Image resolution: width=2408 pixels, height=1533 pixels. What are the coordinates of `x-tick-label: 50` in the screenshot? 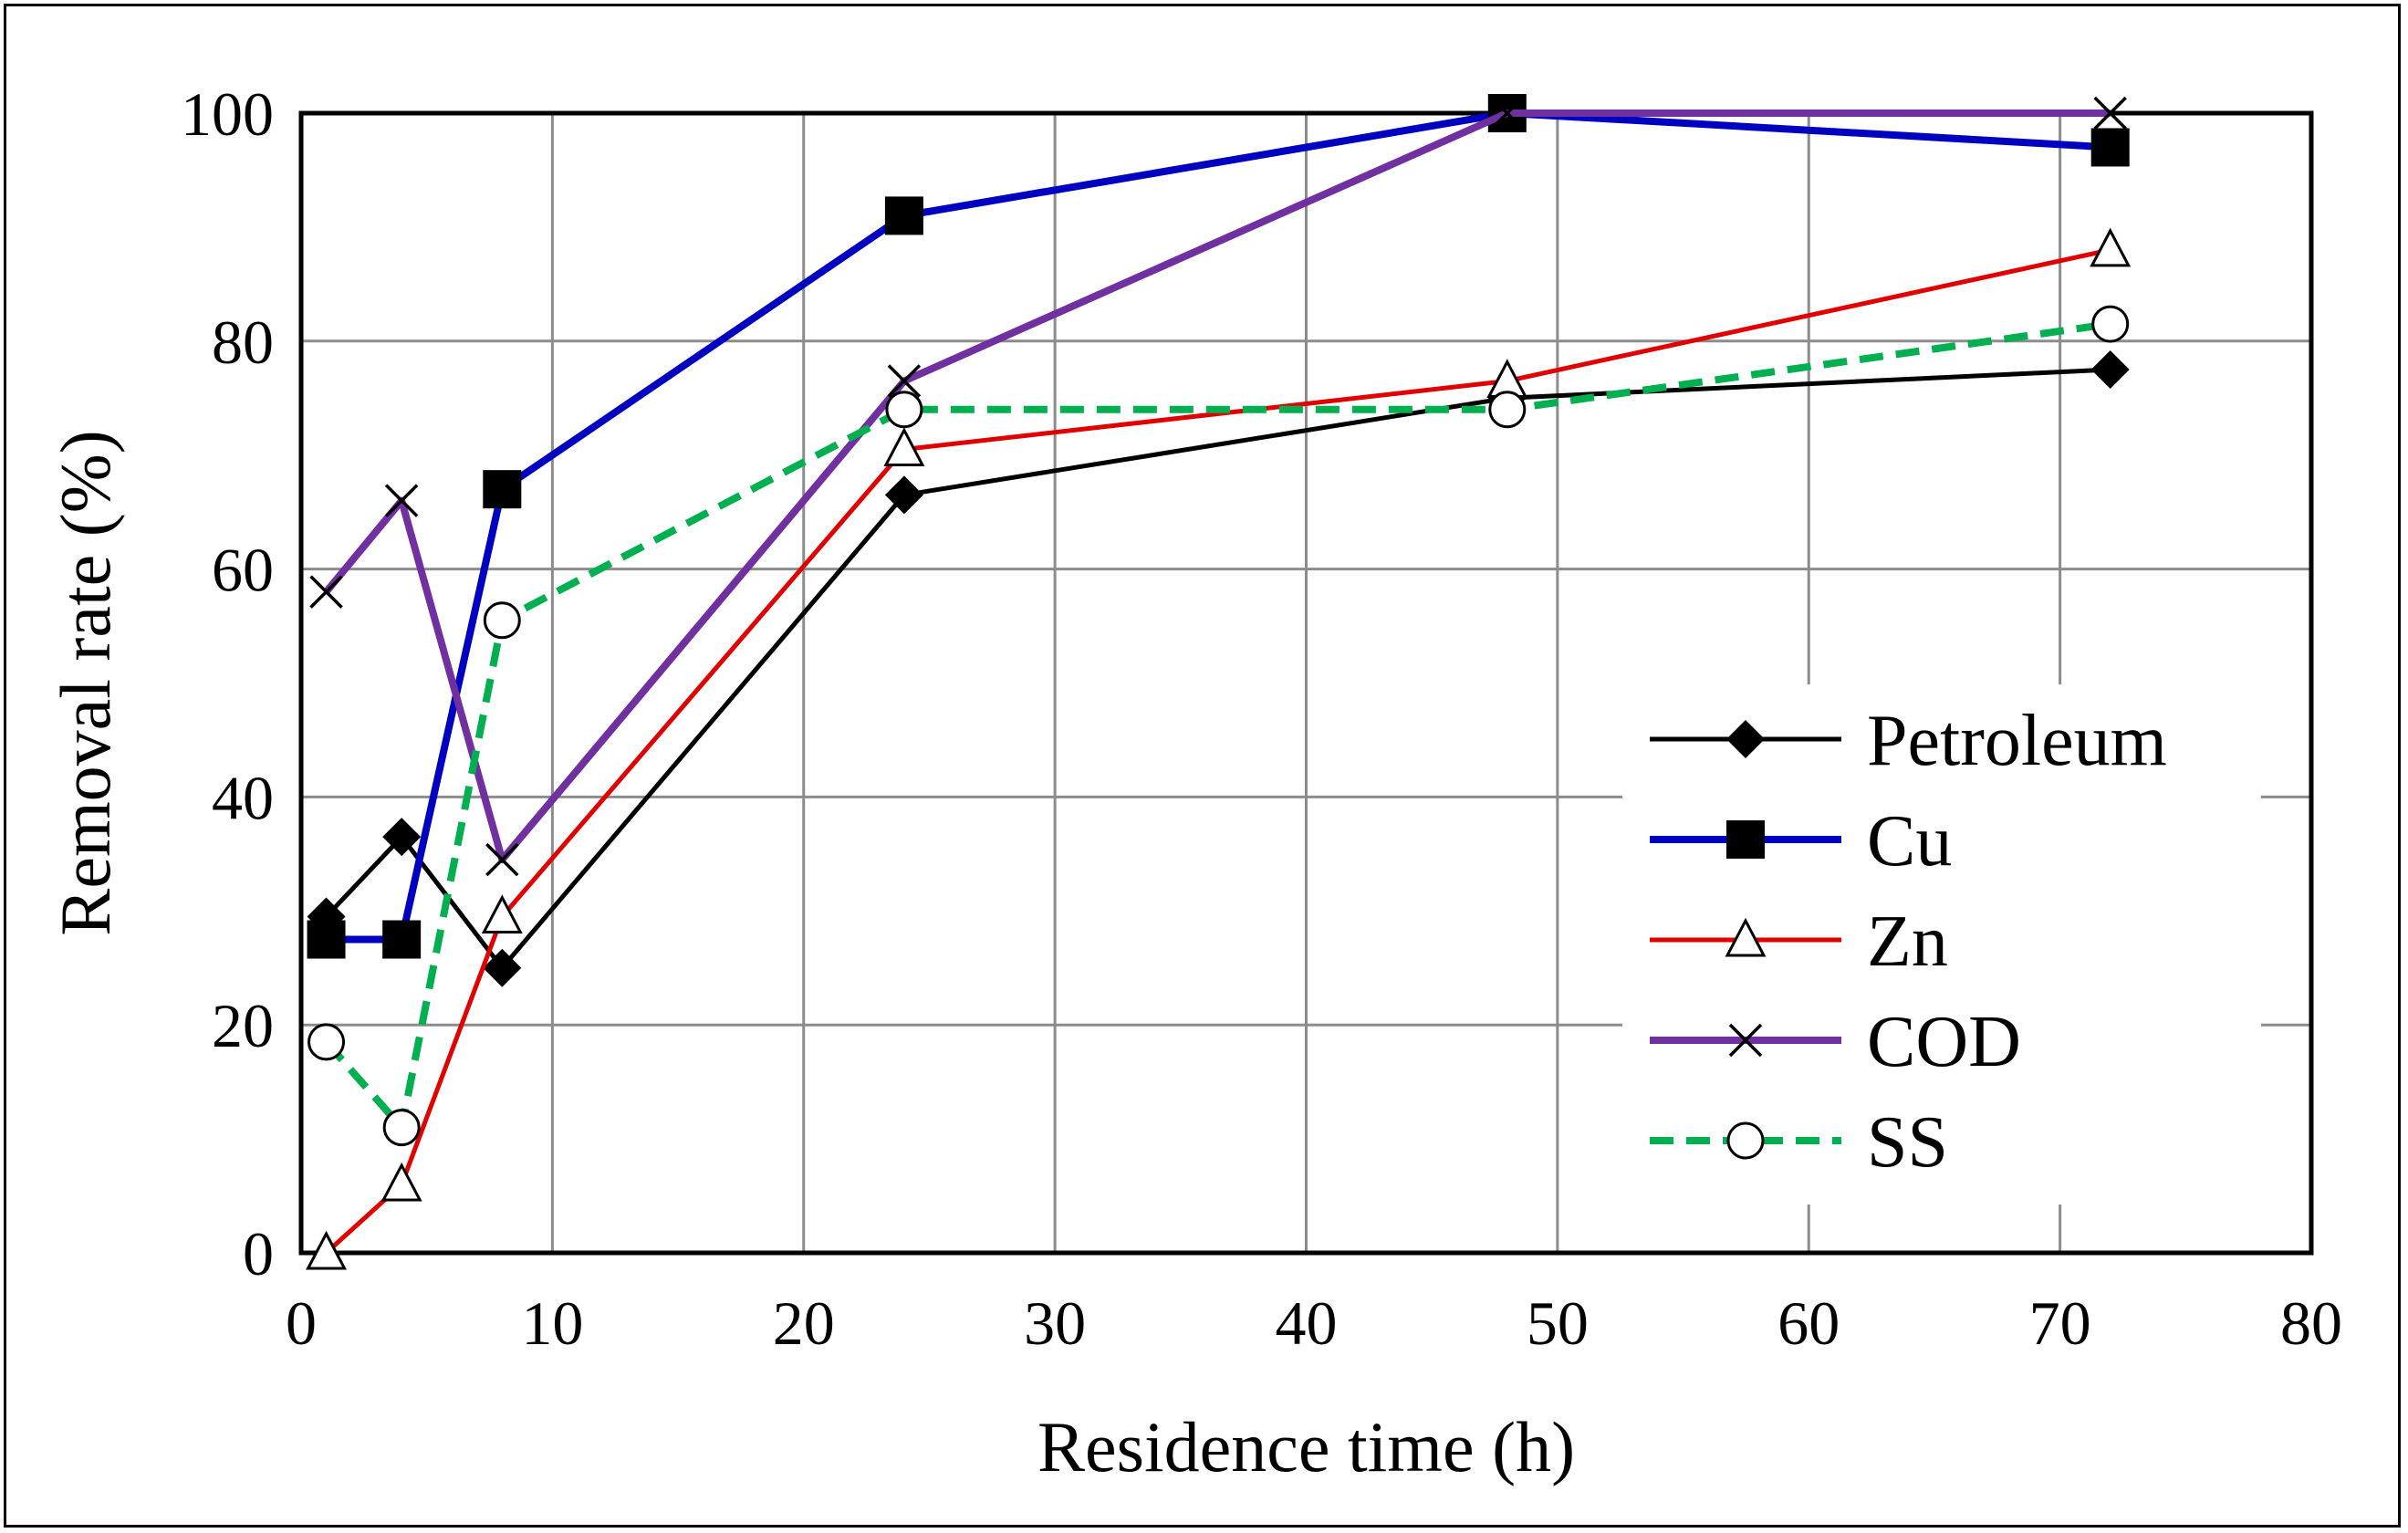 It's located at (1558, 1323).